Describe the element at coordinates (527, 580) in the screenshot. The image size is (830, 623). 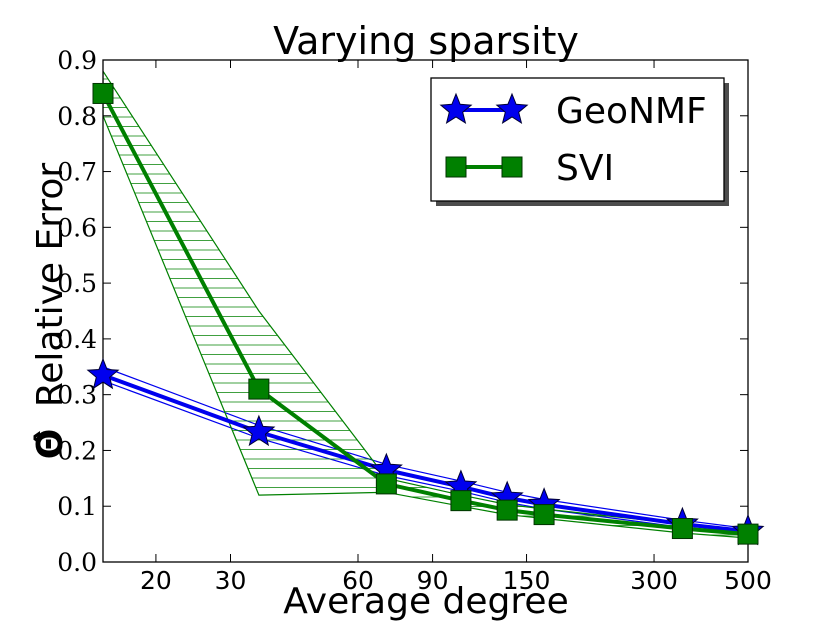
I see `x-tick-label: 150` at that location.